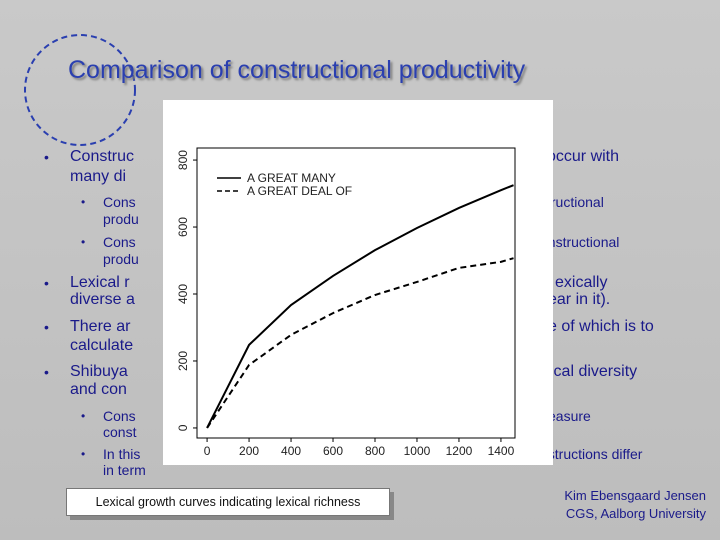 This screenshot has height=540, width=720. I want to click on text-fragment: nstructions differ, so click(591, 454).